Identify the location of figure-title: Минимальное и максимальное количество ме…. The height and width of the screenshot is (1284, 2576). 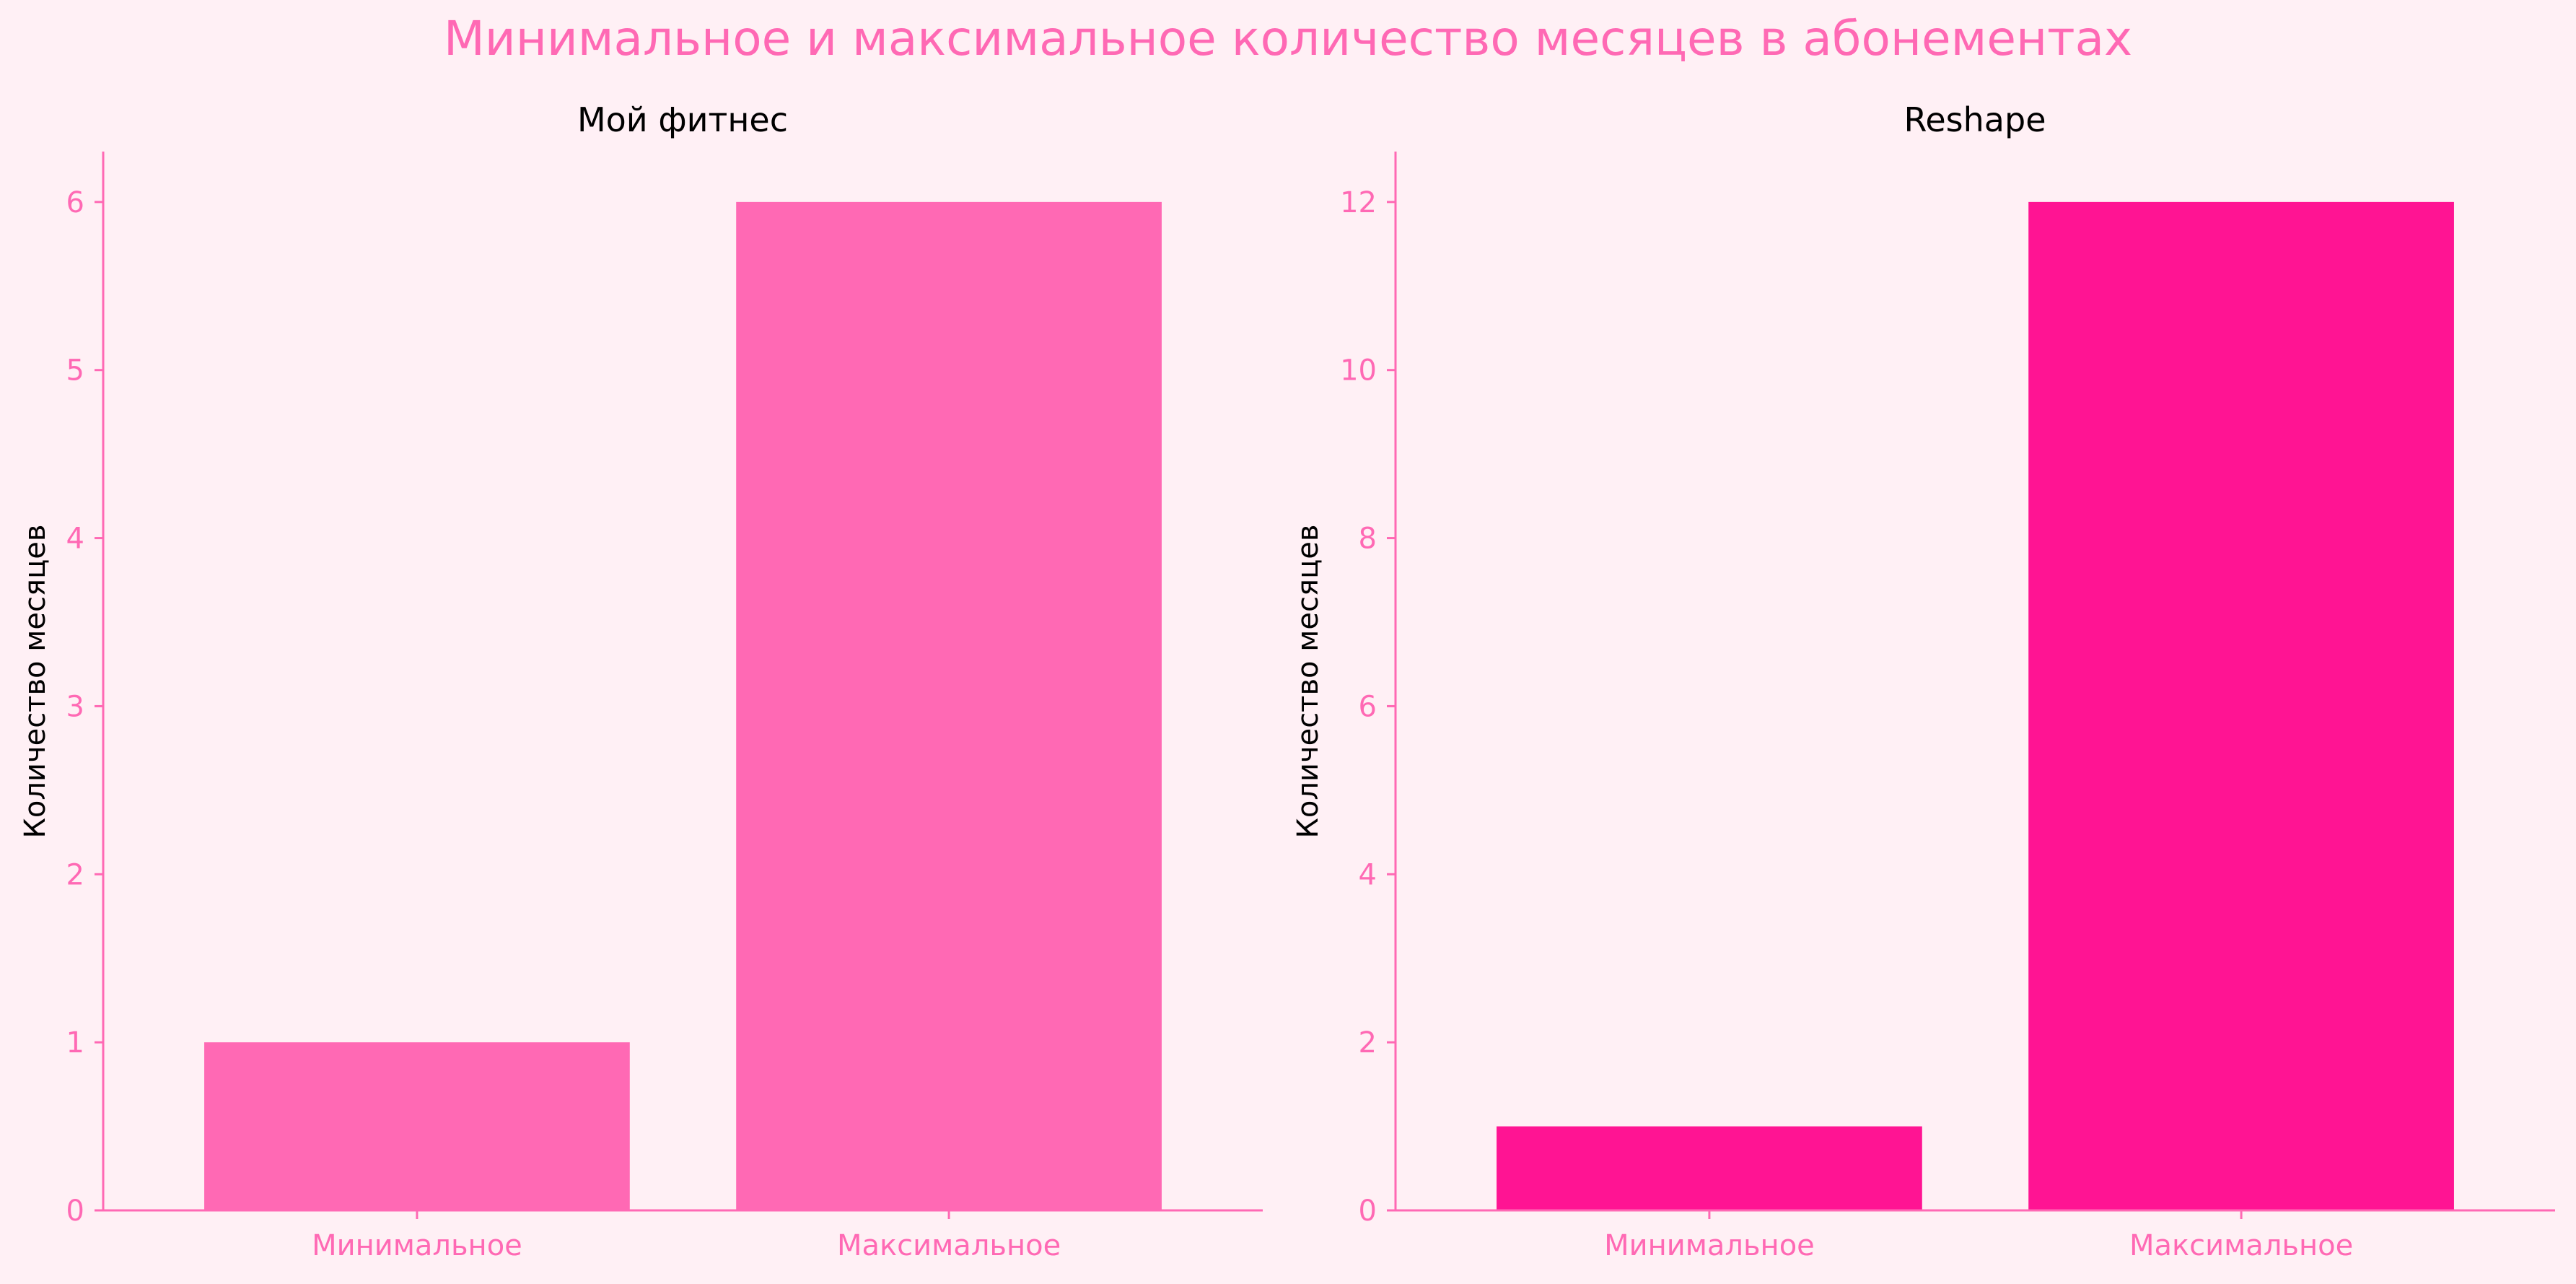
(1288, 38).